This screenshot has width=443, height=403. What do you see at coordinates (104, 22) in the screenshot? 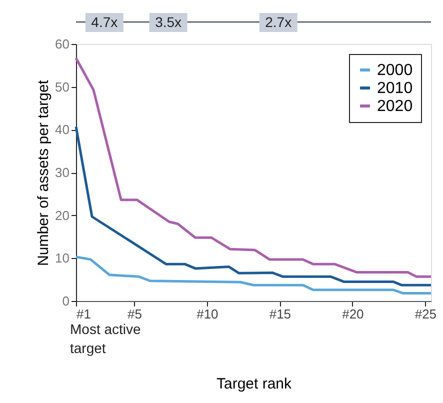
I see `text: 4.7x` at bounding box center [104, 22].